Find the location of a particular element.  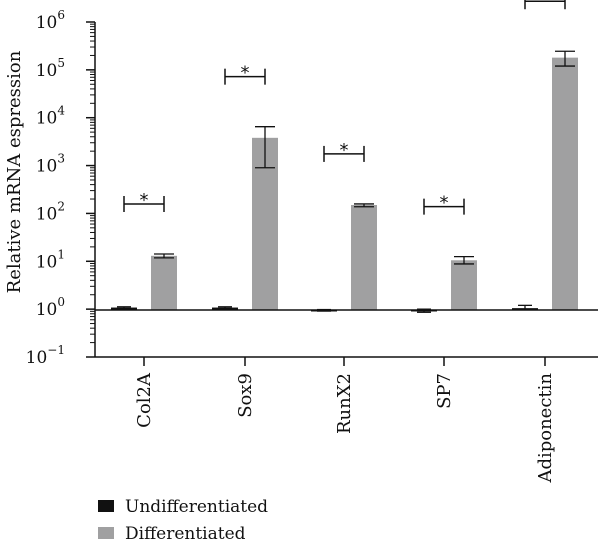

y-tick-label: 10⁵ is located at coordinates (50, 68).